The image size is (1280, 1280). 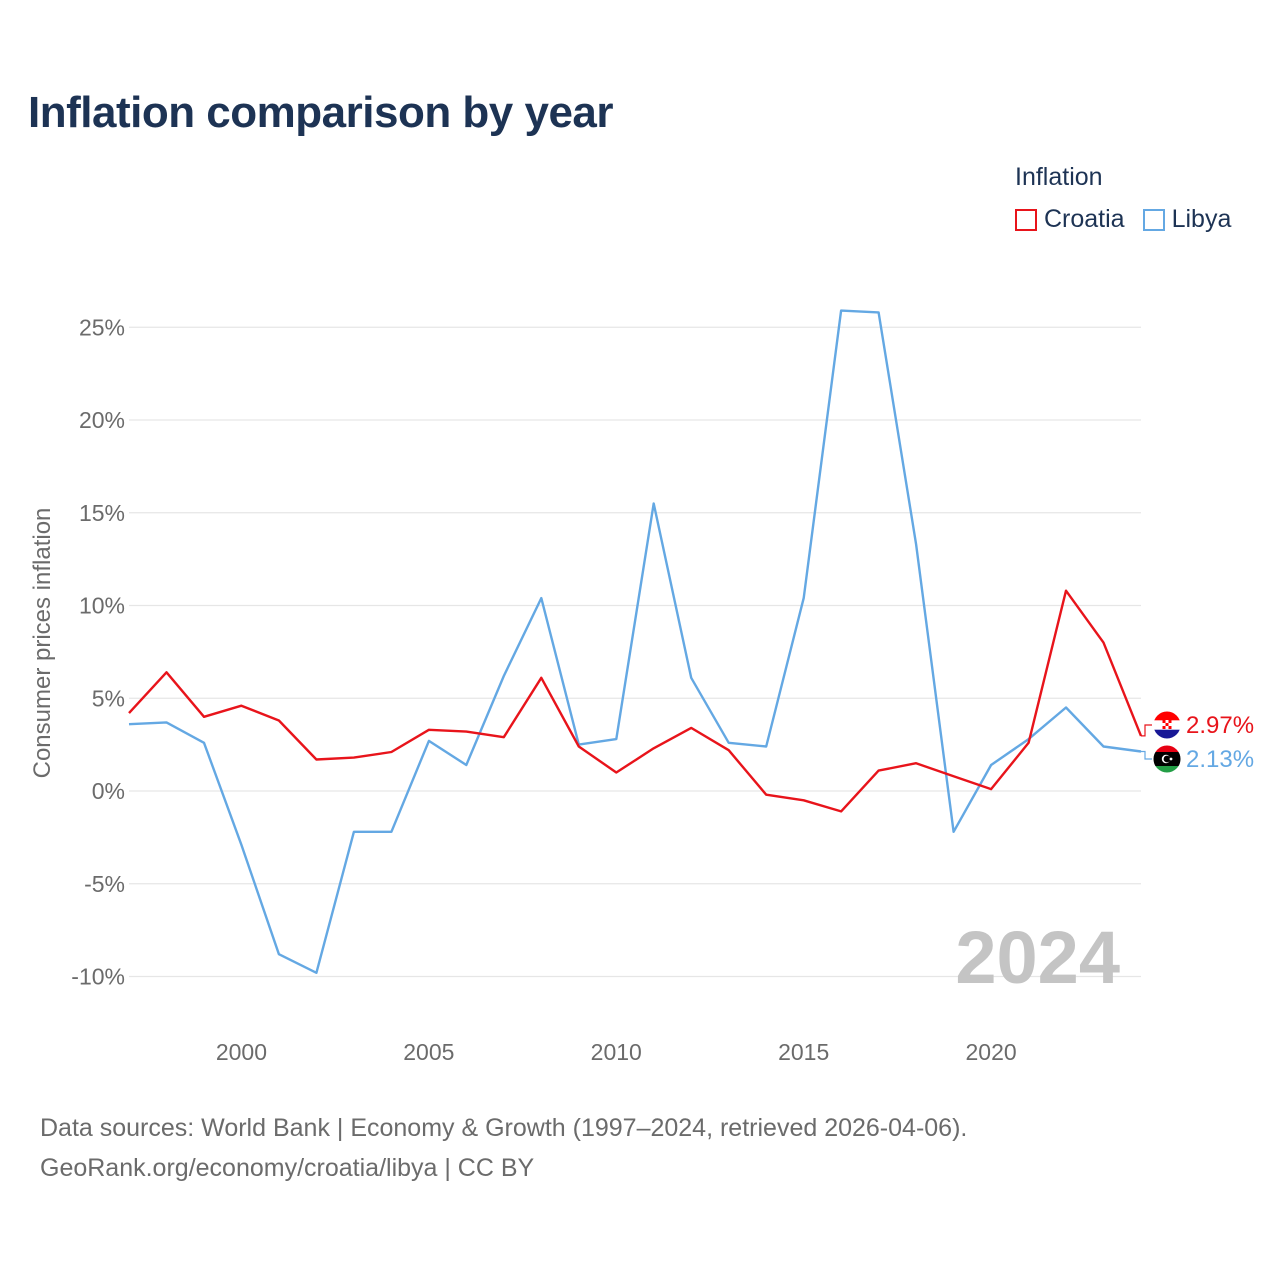 I want to click on y-axis-label: Consumer prices inflation, so click(x=42, y=643).